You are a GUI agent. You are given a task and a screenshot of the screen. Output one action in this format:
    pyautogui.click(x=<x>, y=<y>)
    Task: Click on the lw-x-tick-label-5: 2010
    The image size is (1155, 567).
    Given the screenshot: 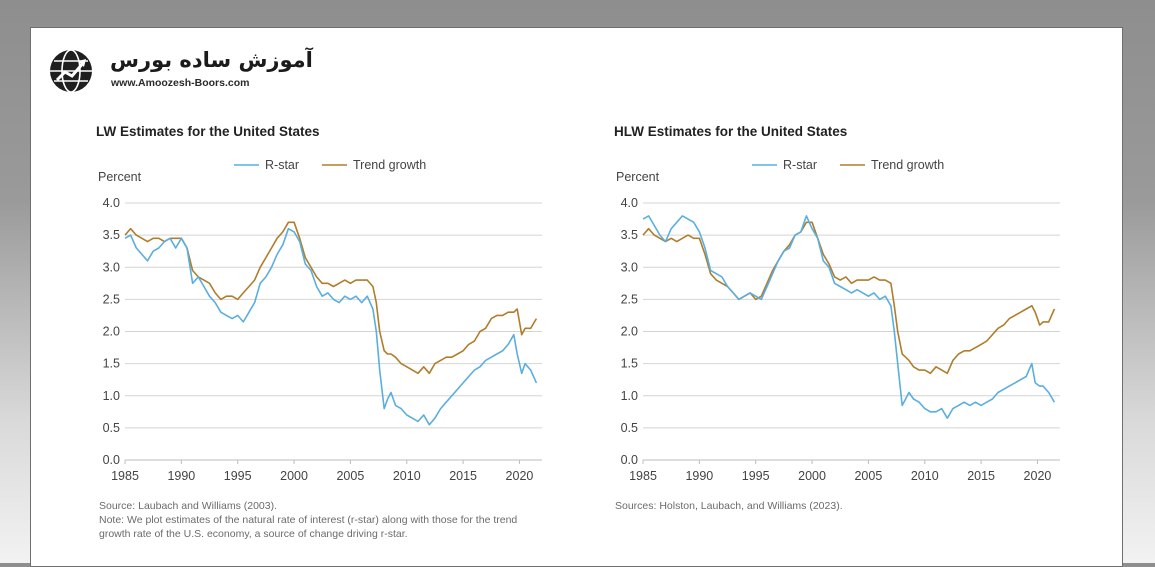 What is the action you would take?
    pyautogui.click(x=407, y=476)
    